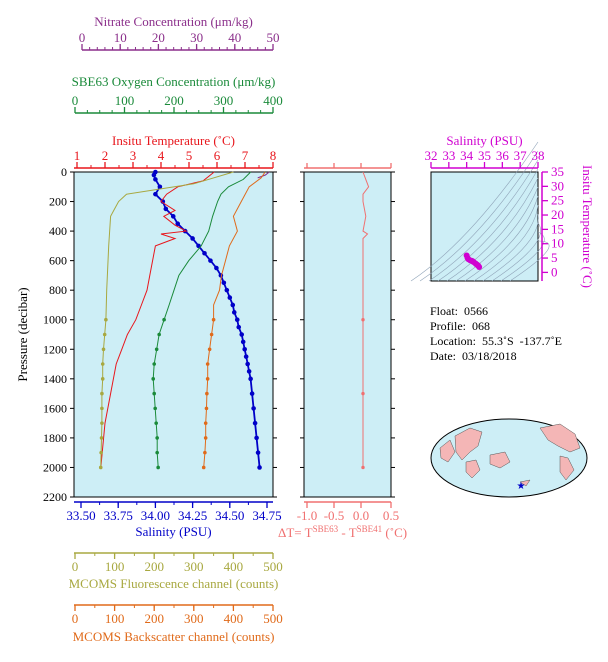 Image resolution: width=608 pixels, height=662 pixels. Describe the element at coordinates (361, 515) in the screenshot. I see `delta-tick-label: 0.0` at that location.